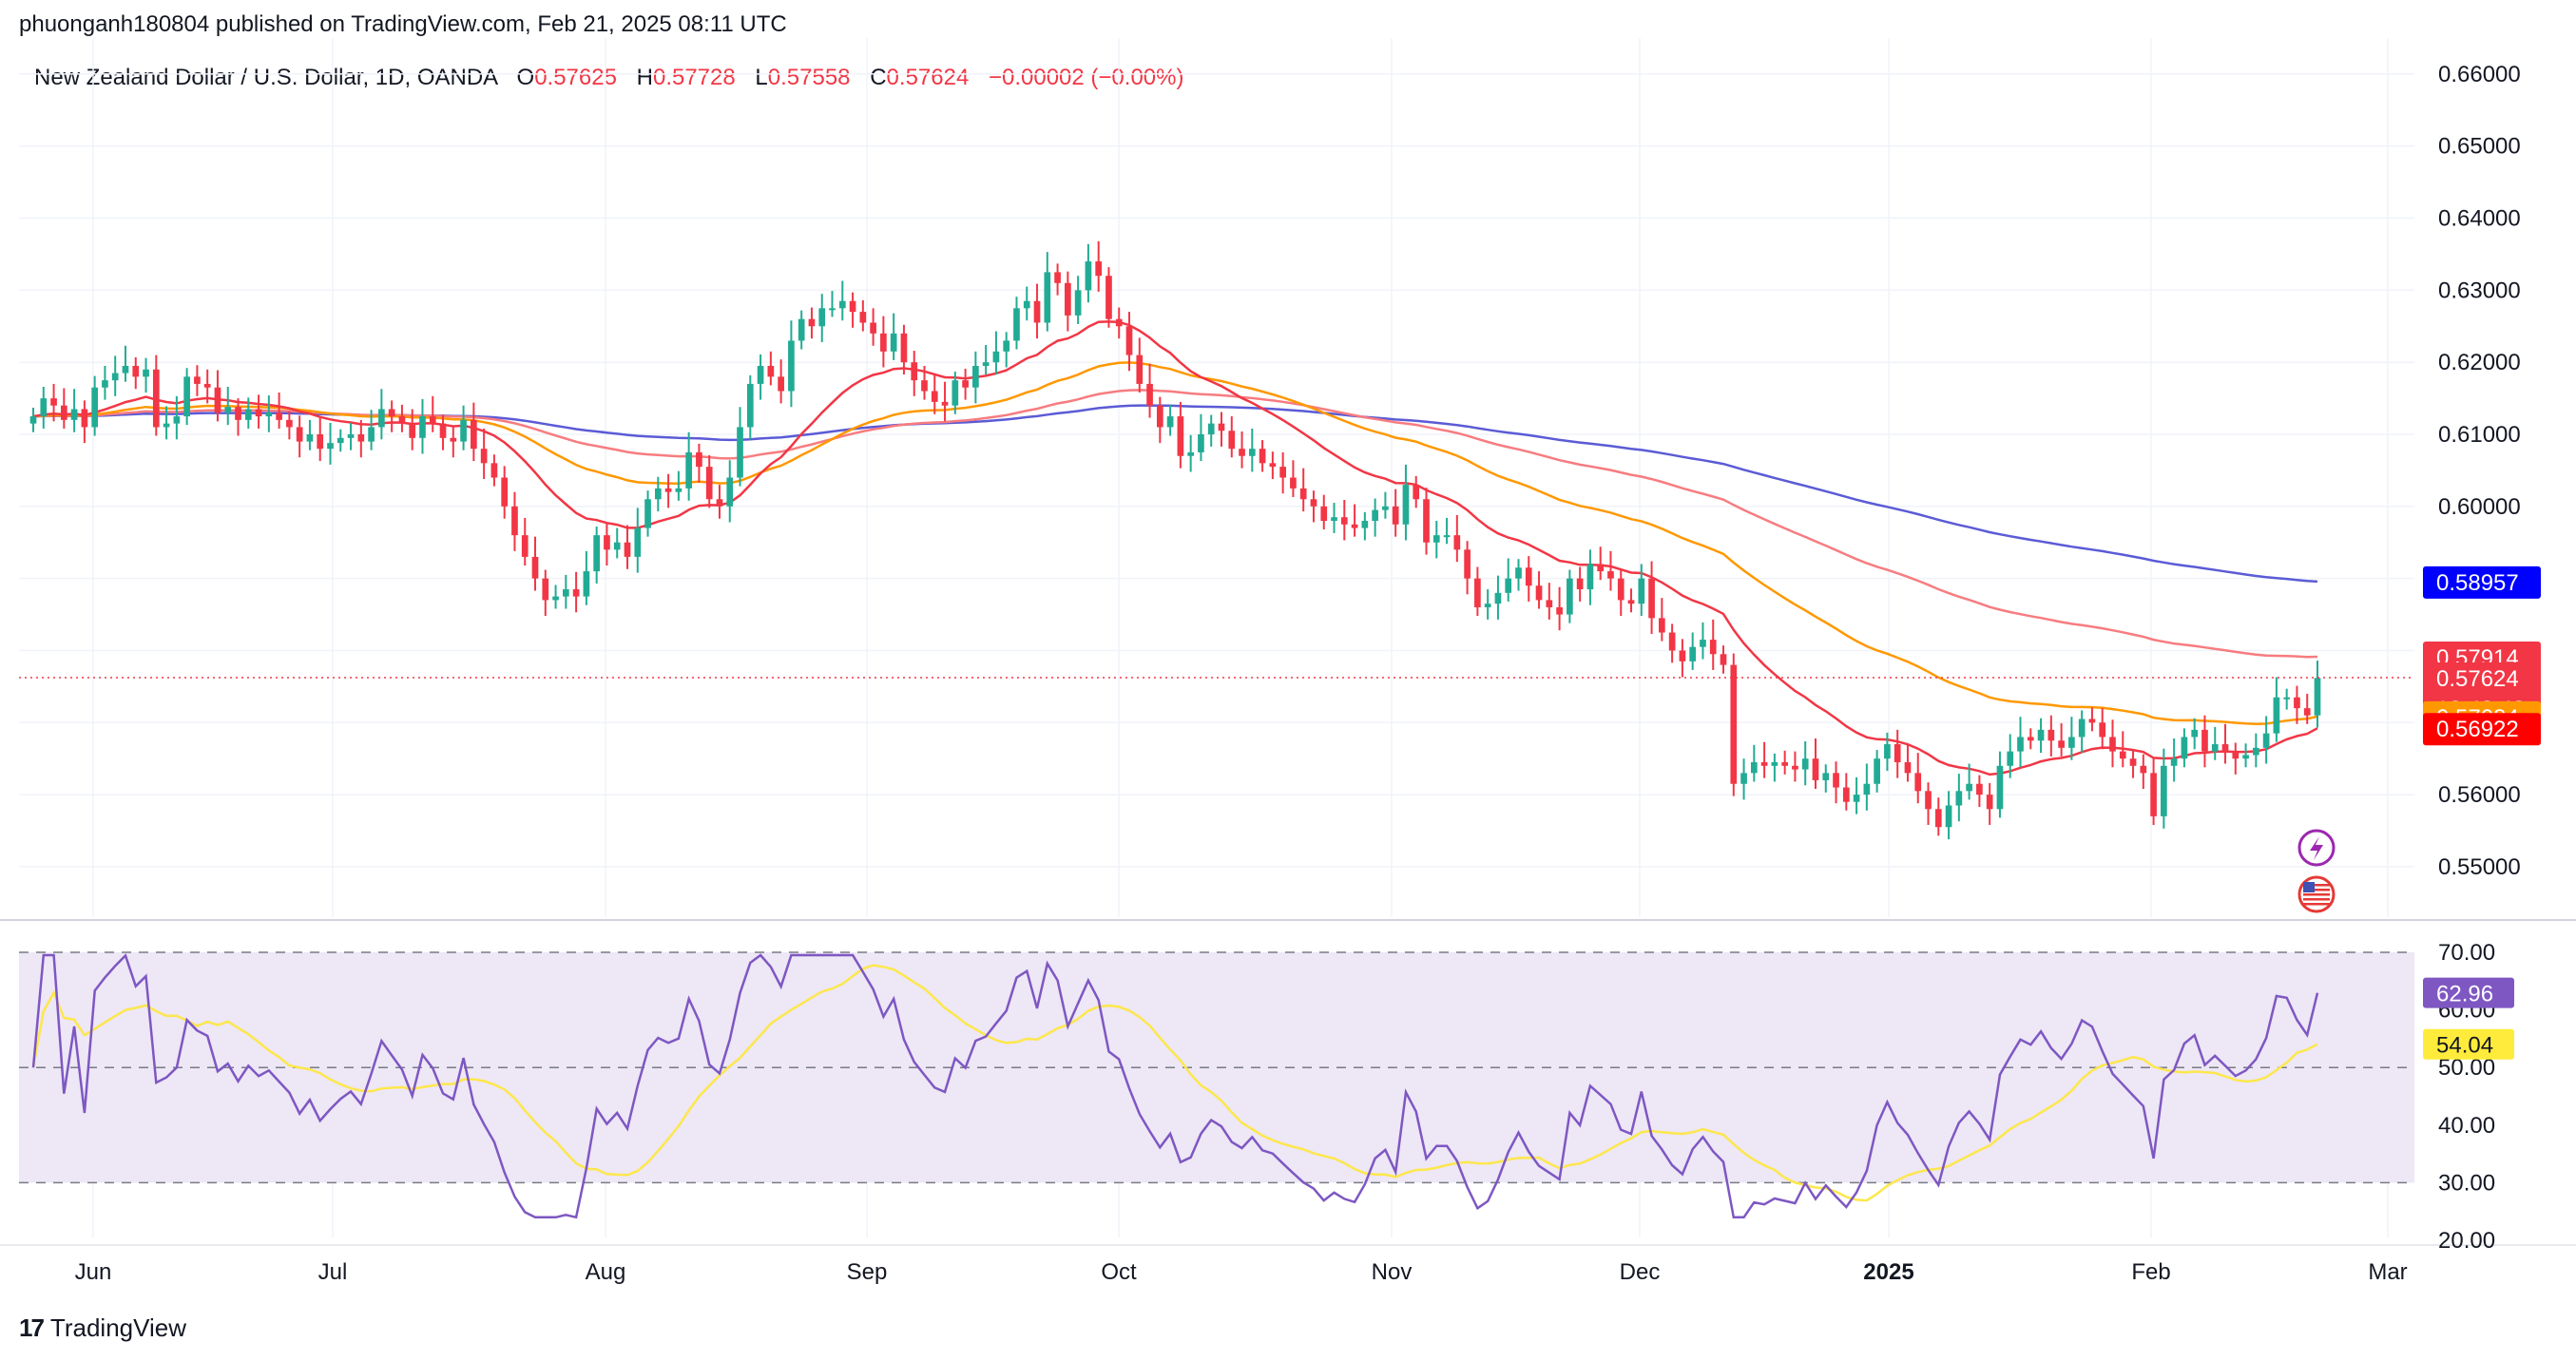  Describe the element at coordinates (118, 1327) in the screenshot. I see `brand-label: TradingView` at that location.